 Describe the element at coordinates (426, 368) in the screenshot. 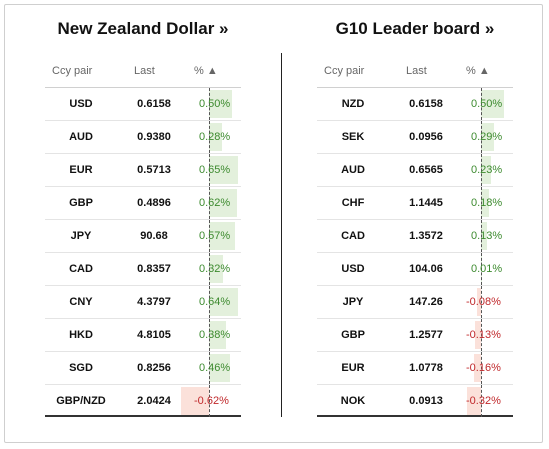

I see `last-price-cell: 1.0778` at that location.